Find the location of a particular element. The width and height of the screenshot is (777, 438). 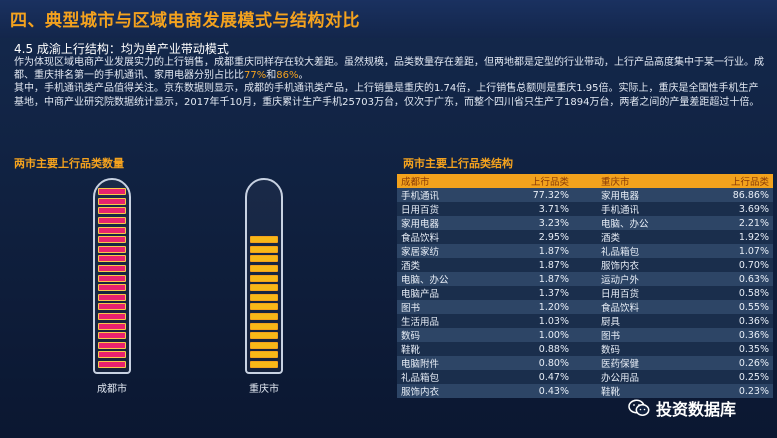

table-row: 图书 1.20% 食品饮料 0.55% is located at coordinates (585, 307).